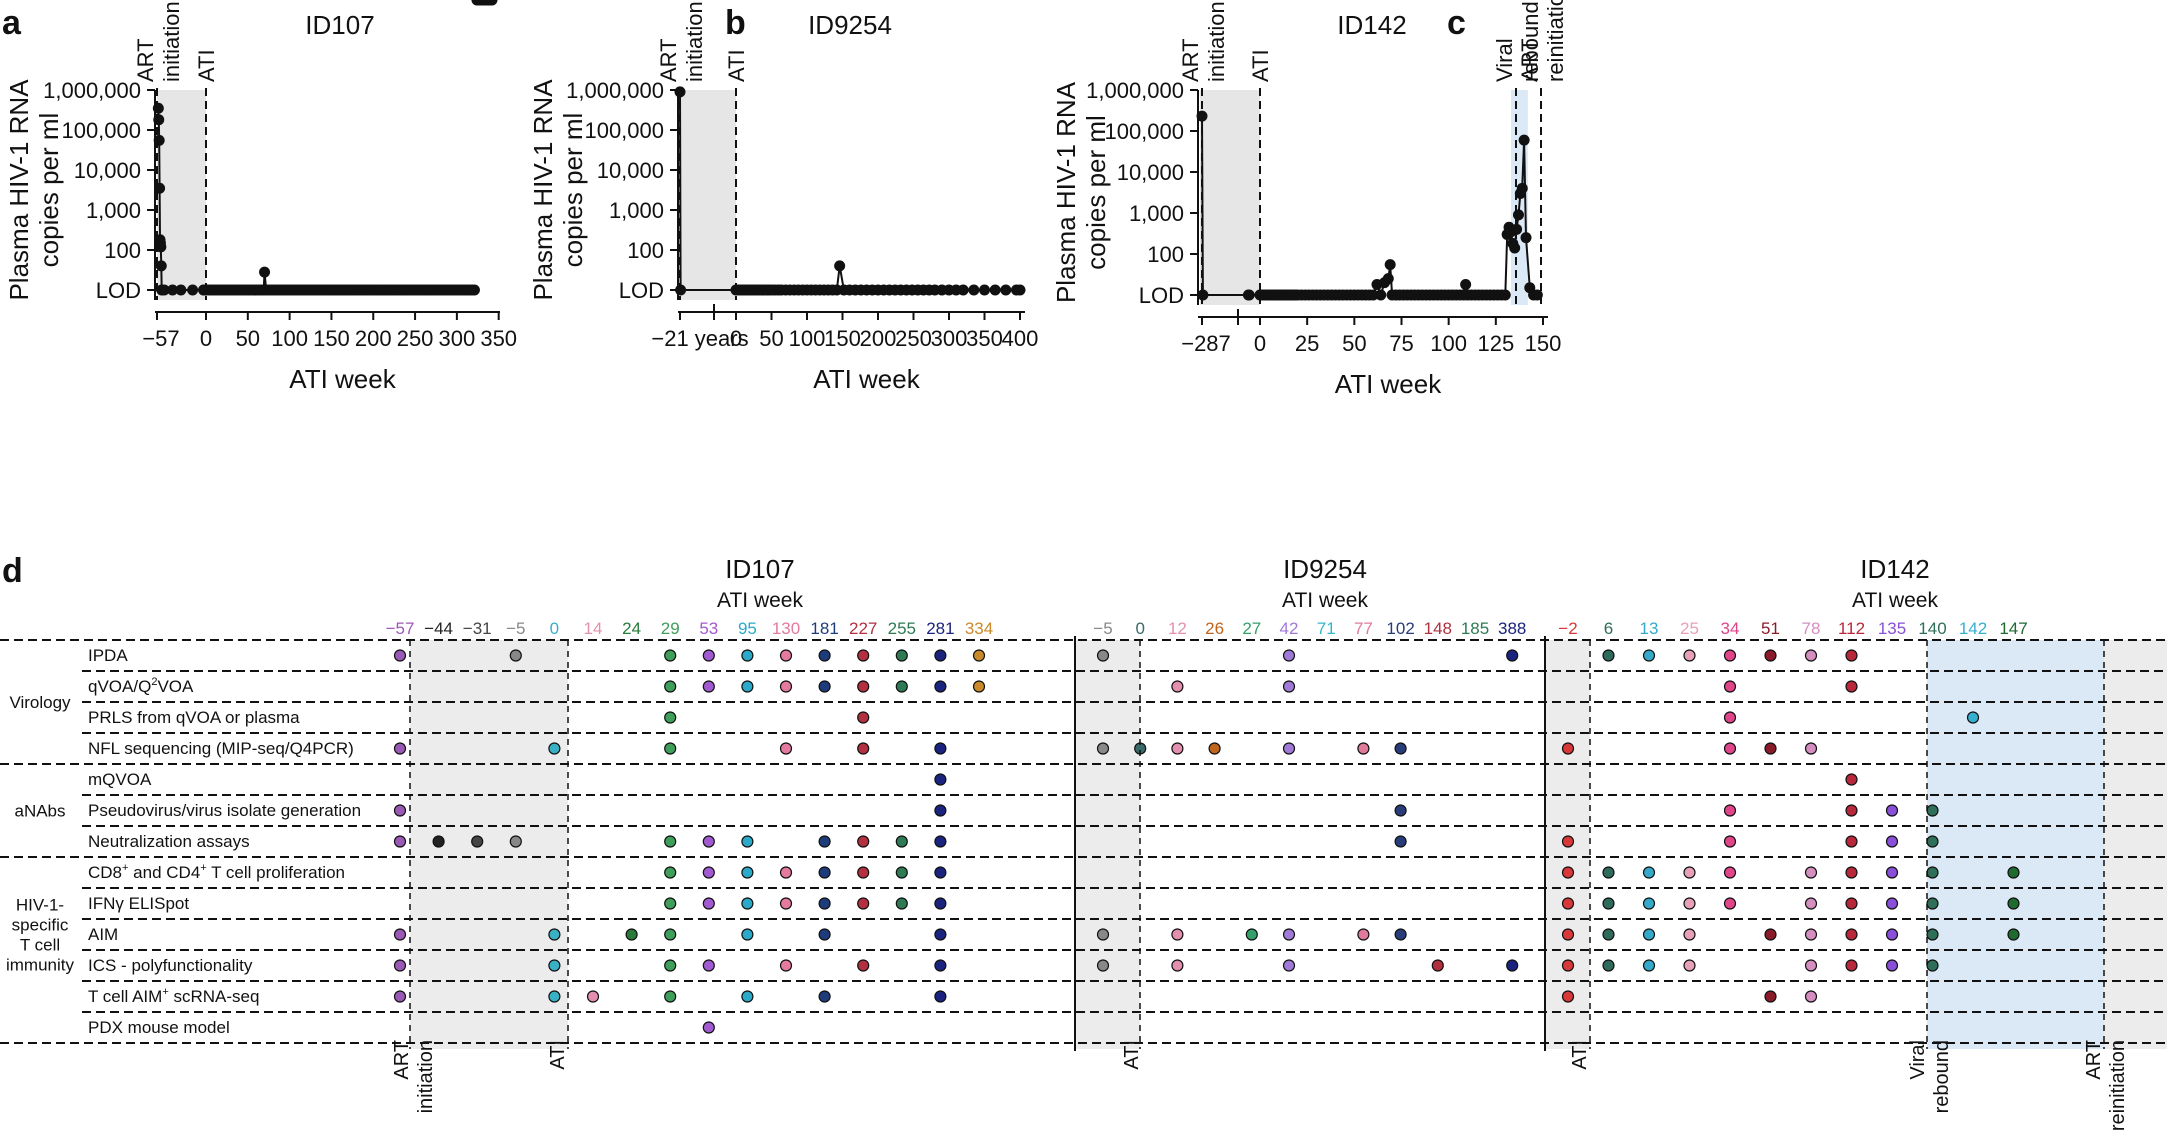 Image resolution: width=2167 pixels, height=1148 pixels. Describe the element at coordinates (1081, 192) in the screenshot. I see `y-axis-label: Plasma HIV-1 RNAcopies per ml` at that location.